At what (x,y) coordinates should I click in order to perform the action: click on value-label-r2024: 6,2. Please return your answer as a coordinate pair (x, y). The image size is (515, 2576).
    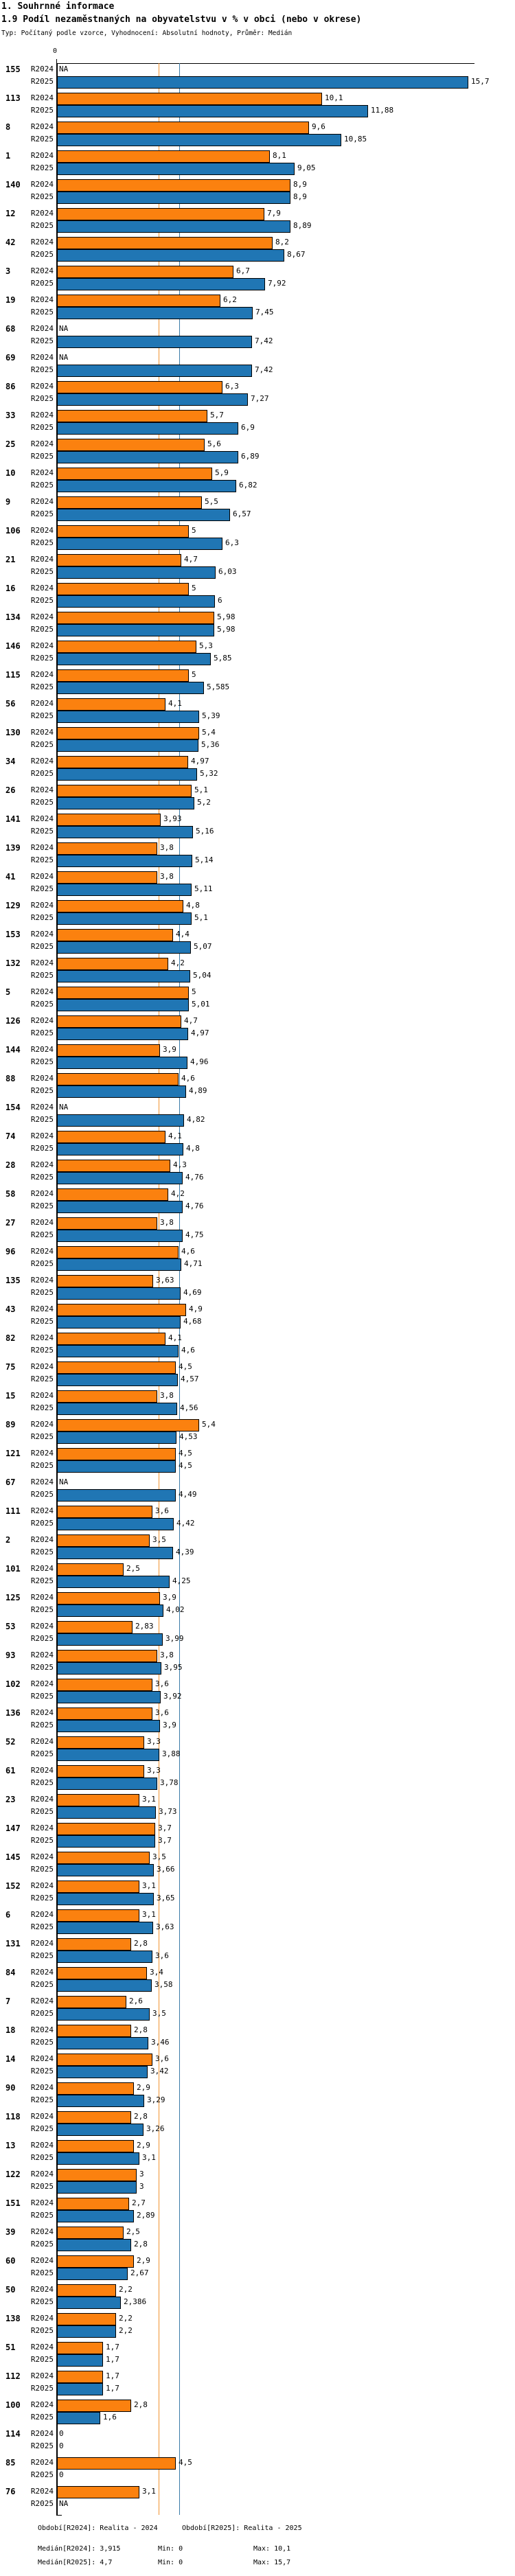
    Looking at the image, I should click on (230, 299).